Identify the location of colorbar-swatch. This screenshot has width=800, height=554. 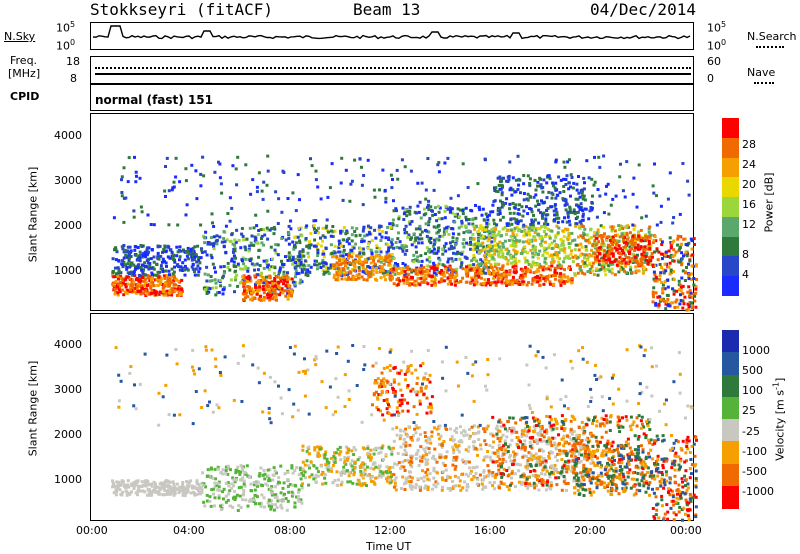
(730, 246).